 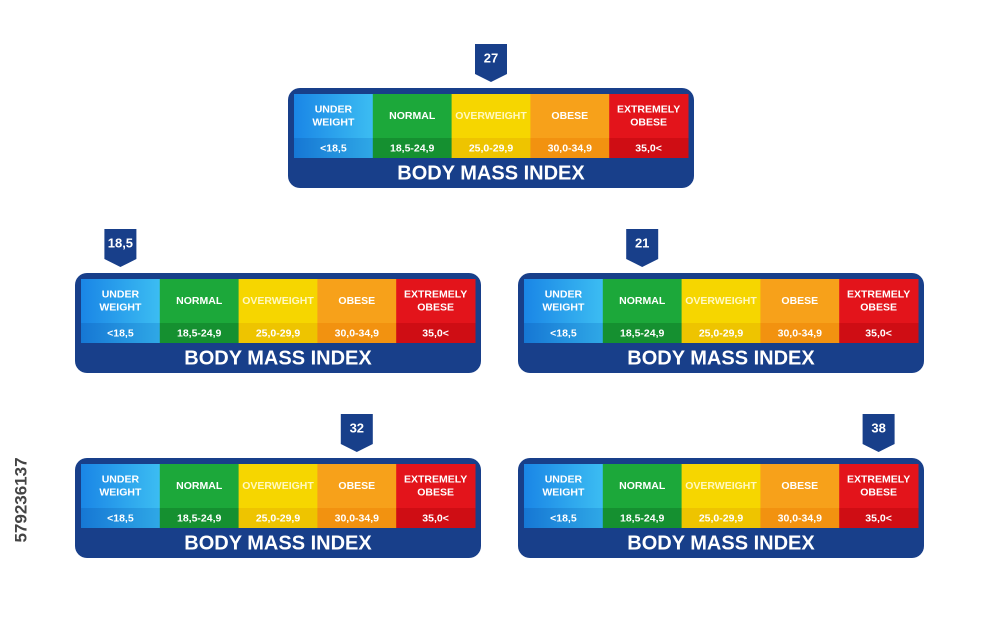 What do you see at coordinates (120, 242) in the screenshot?
I see `marker-value: 18,5` at bounding box center [120, 242].